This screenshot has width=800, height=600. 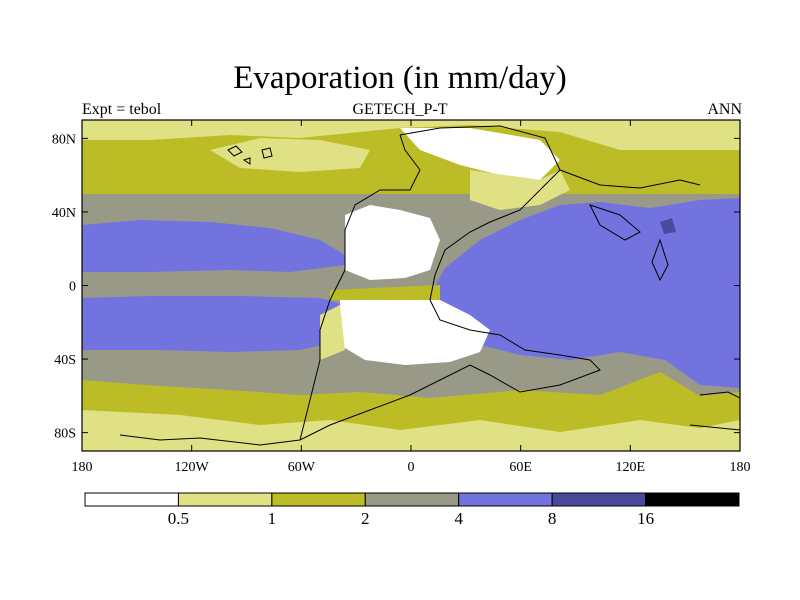 What do you see at coordinates (630, 205) in the screenshot?
I see `north-coast-outline` at bounding box center [630, 205].